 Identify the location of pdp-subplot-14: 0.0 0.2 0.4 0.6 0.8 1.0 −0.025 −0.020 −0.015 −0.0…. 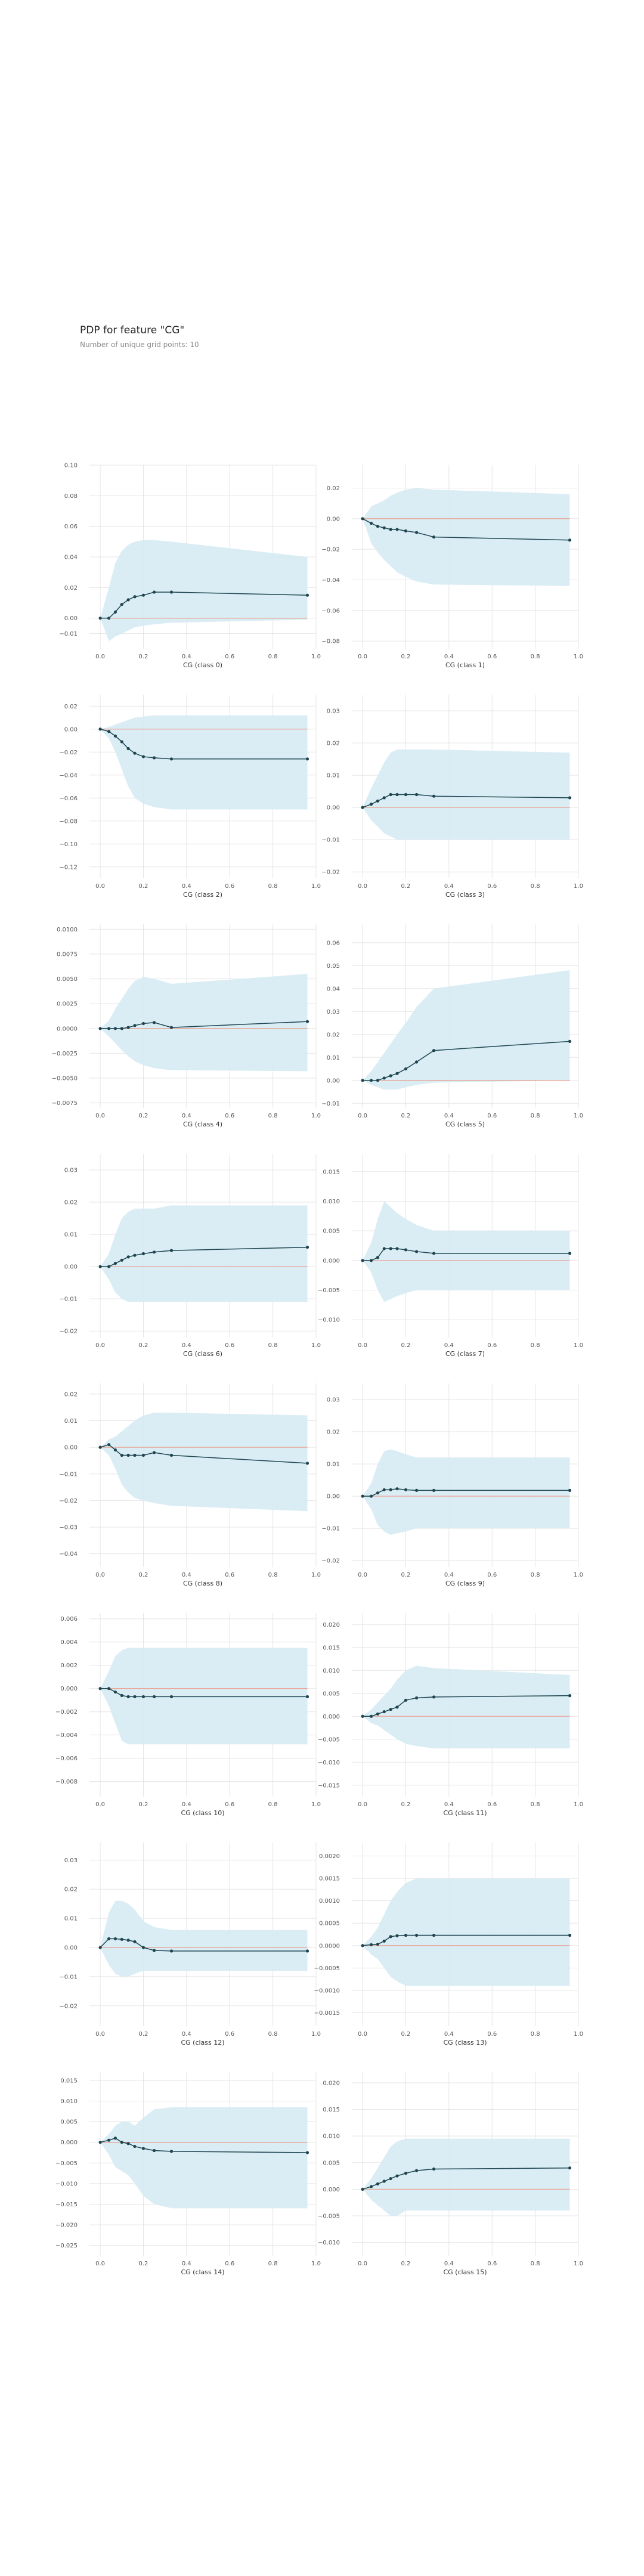
(188, 2174).